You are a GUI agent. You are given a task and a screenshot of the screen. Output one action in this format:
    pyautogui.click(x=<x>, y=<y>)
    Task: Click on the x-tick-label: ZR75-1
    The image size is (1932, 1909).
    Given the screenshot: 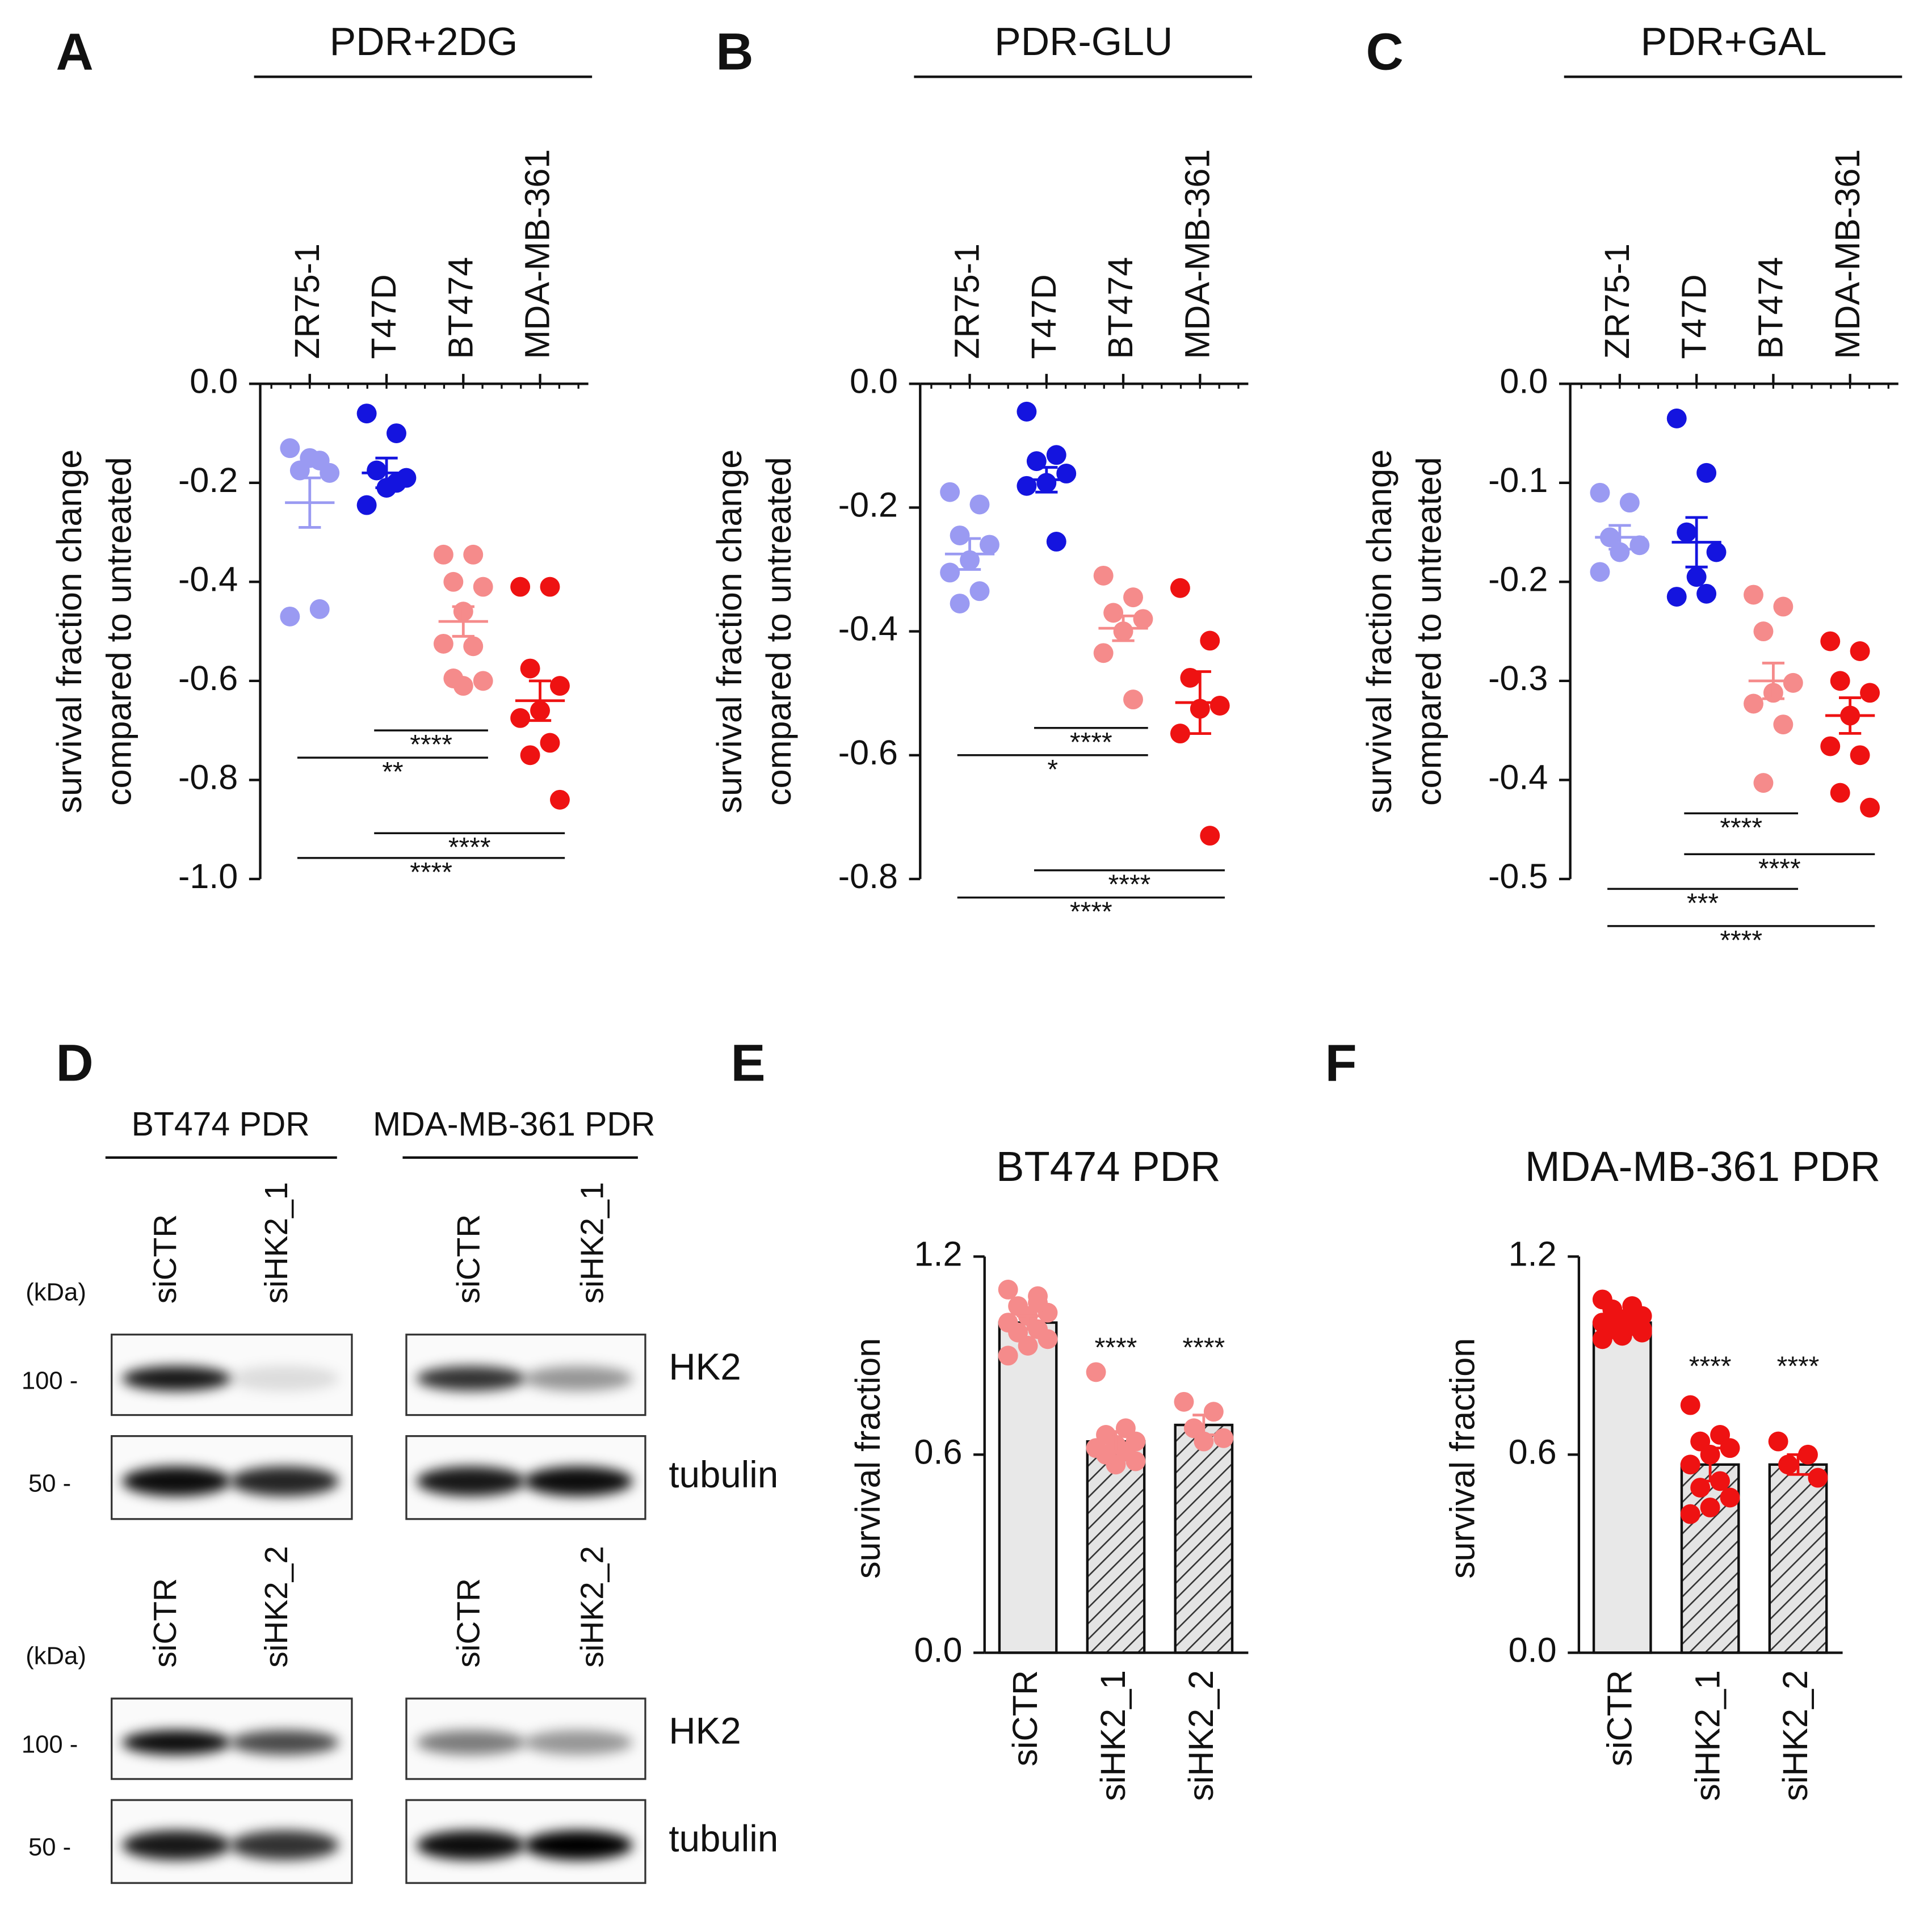 What is the action you would take?
    pyautogui.click(x=967, y=301)
    